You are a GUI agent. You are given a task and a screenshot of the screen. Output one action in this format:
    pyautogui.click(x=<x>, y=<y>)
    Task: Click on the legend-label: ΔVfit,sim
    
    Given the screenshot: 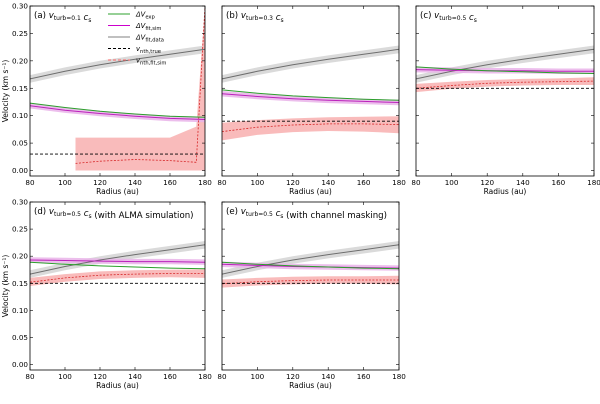 What is the action you would take?
    pyautogui.click(x=148, y=27)
    